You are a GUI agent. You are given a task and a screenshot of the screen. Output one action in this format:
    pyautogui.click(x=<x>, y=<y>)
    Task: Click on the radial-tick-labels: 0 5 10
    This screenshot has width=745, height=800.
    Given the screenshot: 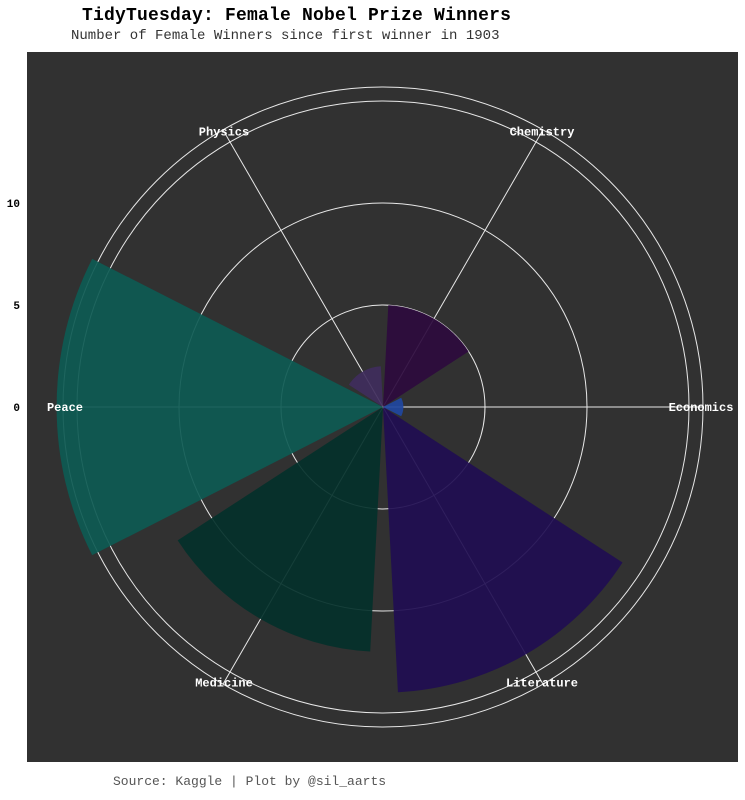 What is the action you would take?
    pyautogui.click(x=14, y=307)
    